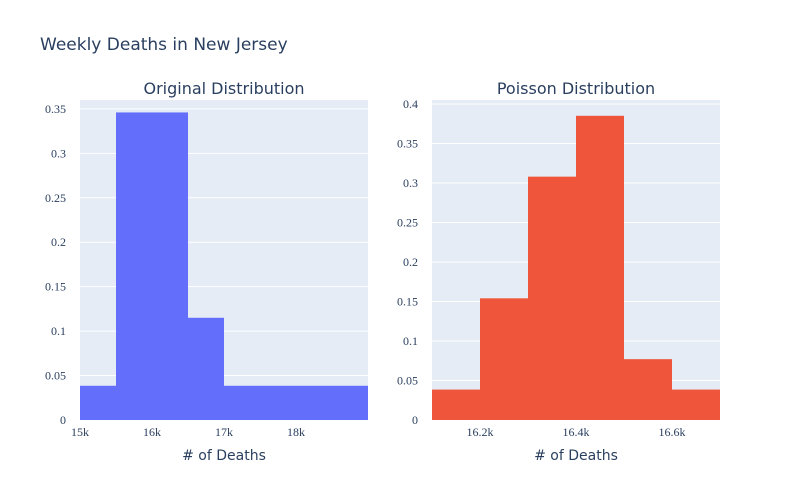  I want to click on subplot-title-original: Original Distribution, so click(223, 88).